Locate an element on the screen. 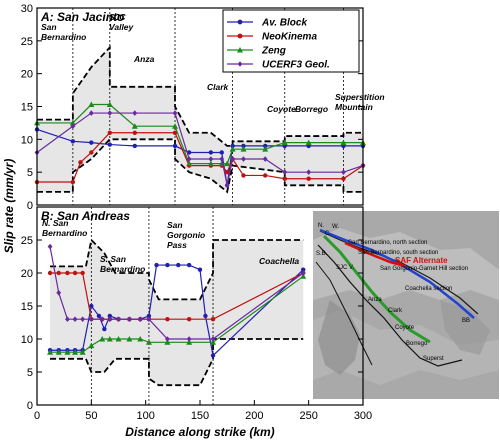  y-tick-label: 15 is located at coordinates (27, 108).